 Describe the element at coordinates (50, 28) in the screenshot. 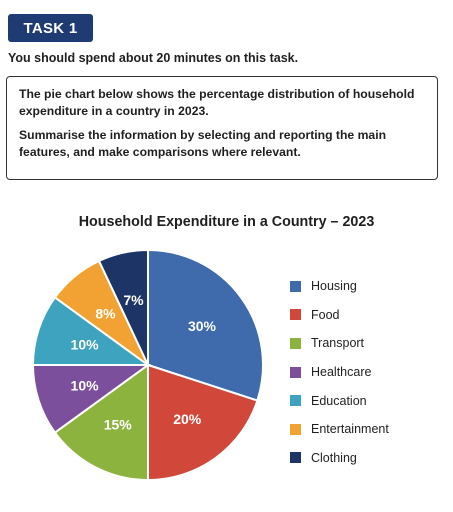

I see `task-badge: TASK 1` at that location.